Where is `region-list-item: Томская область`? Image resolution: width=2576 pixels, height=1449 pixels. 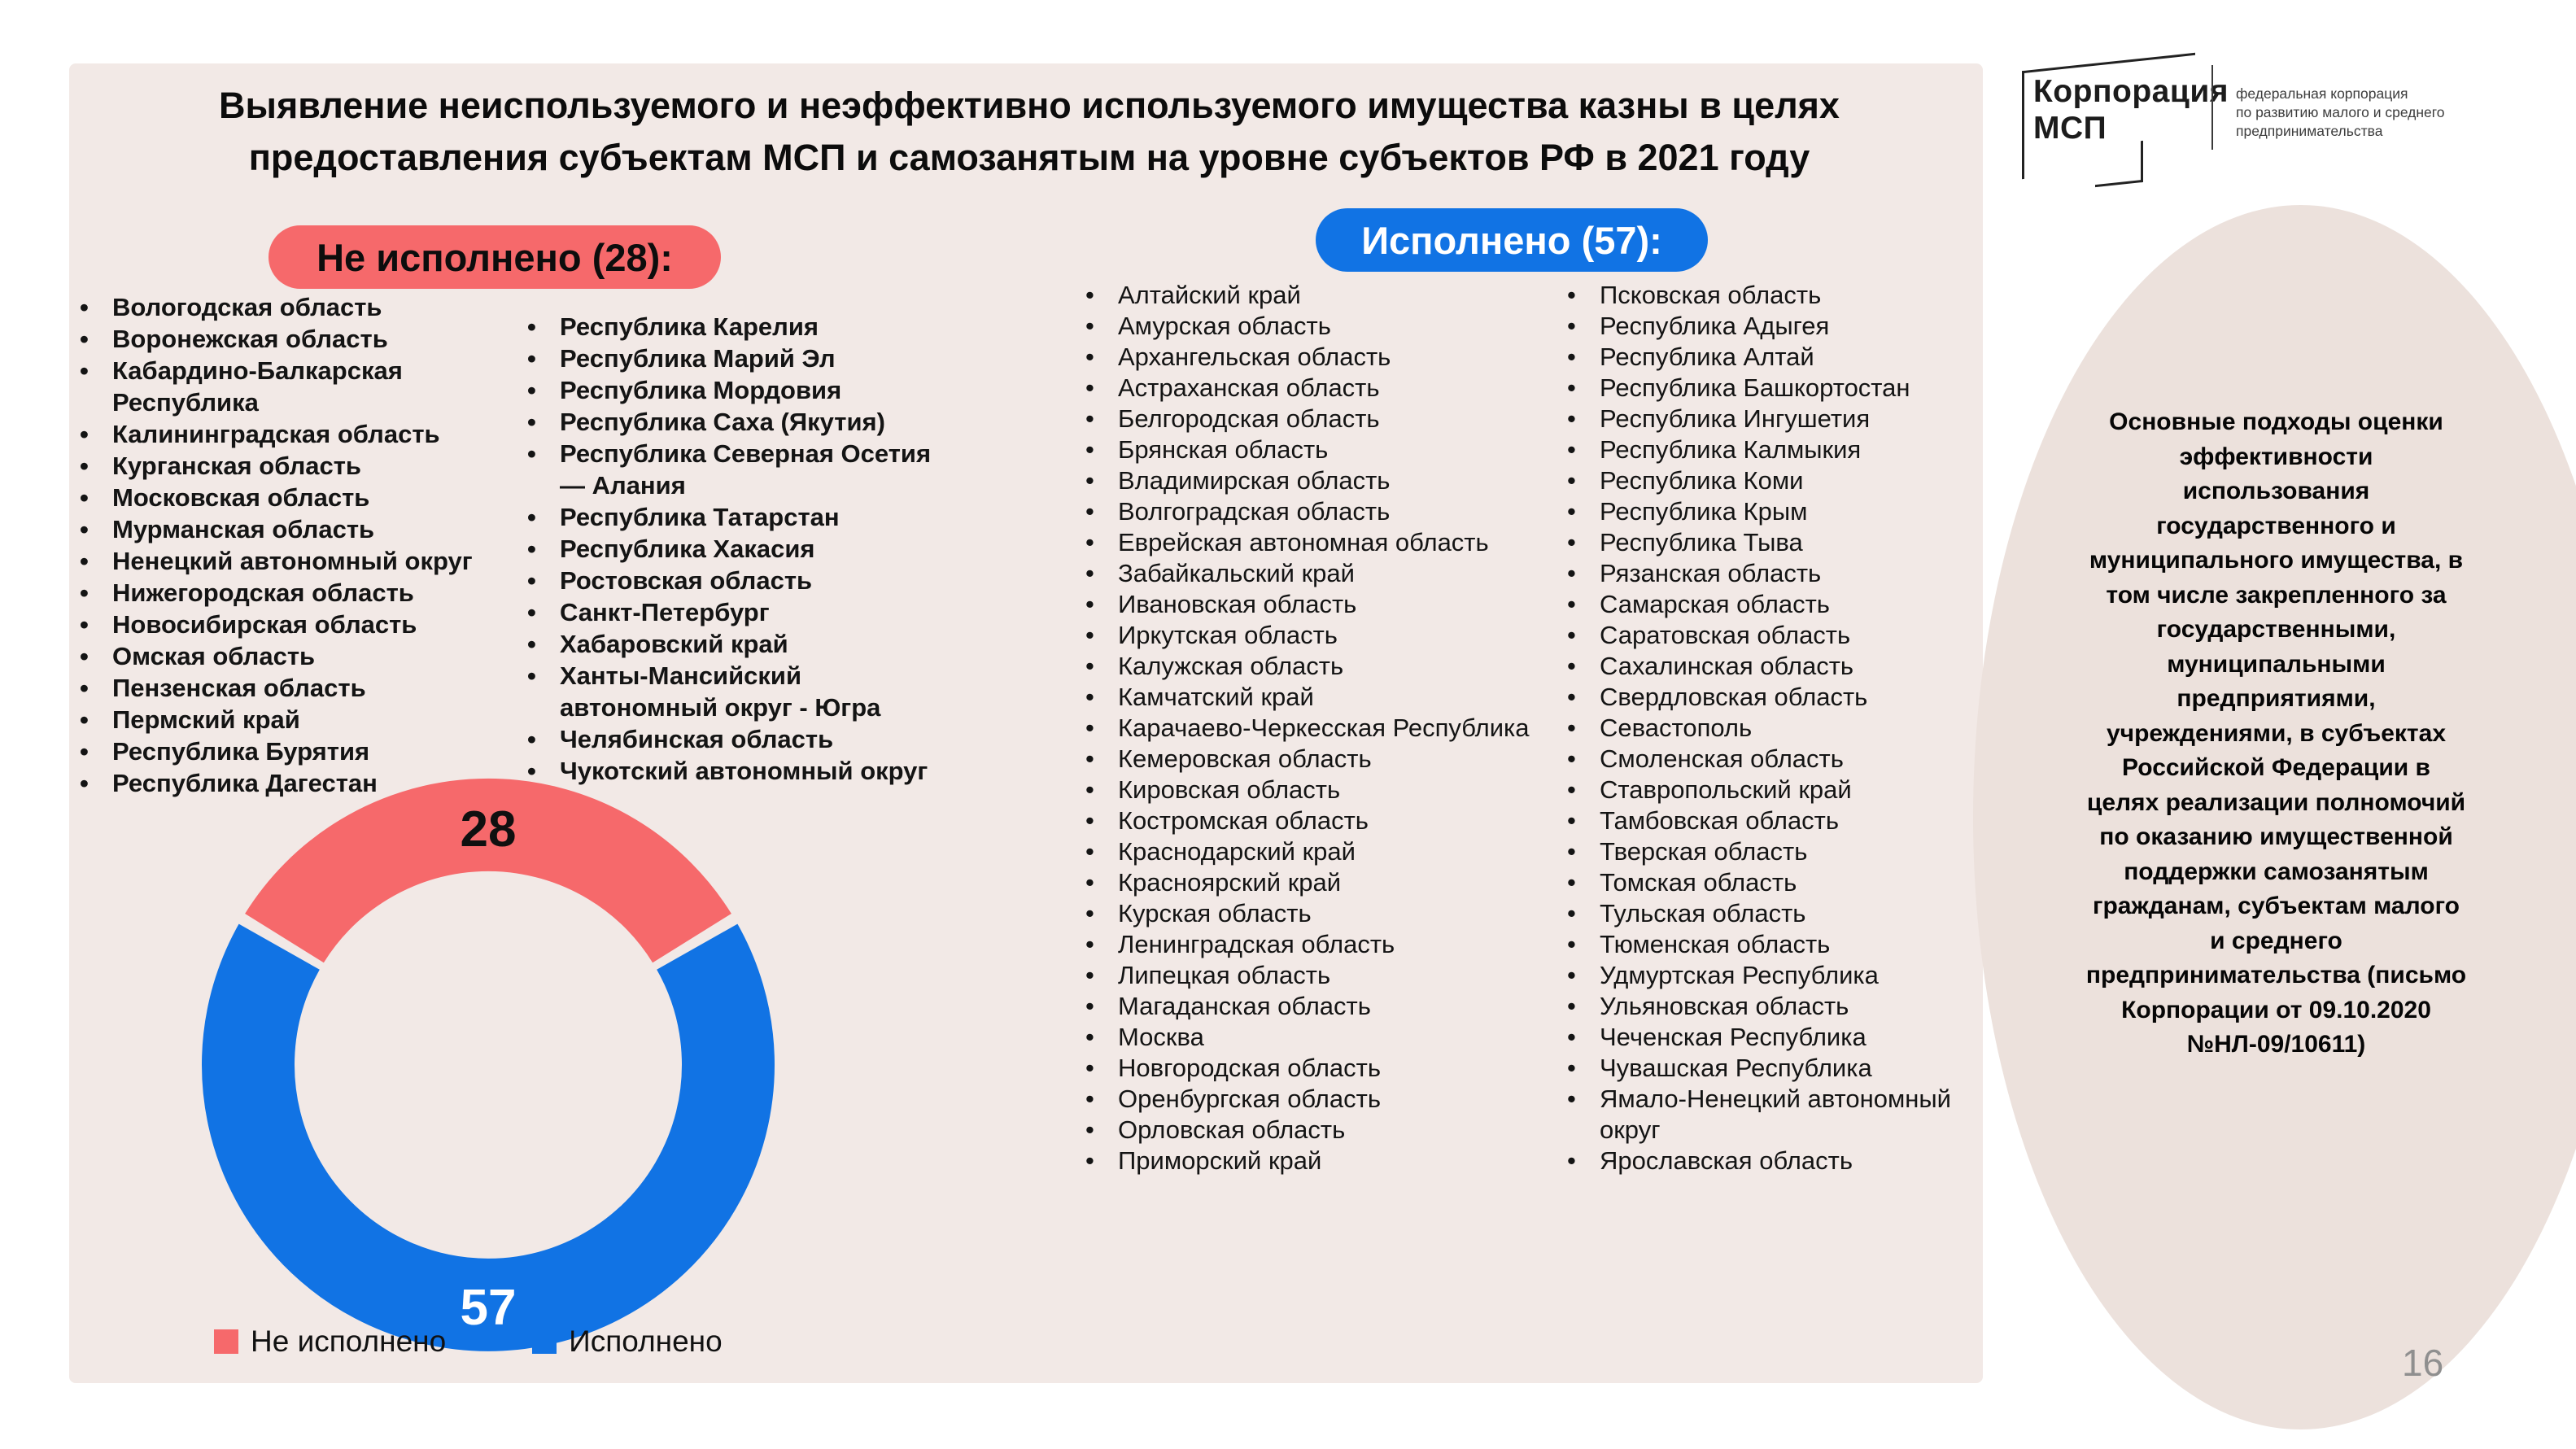 region-list-item: Томская область is located at coordinates (1765, 882).